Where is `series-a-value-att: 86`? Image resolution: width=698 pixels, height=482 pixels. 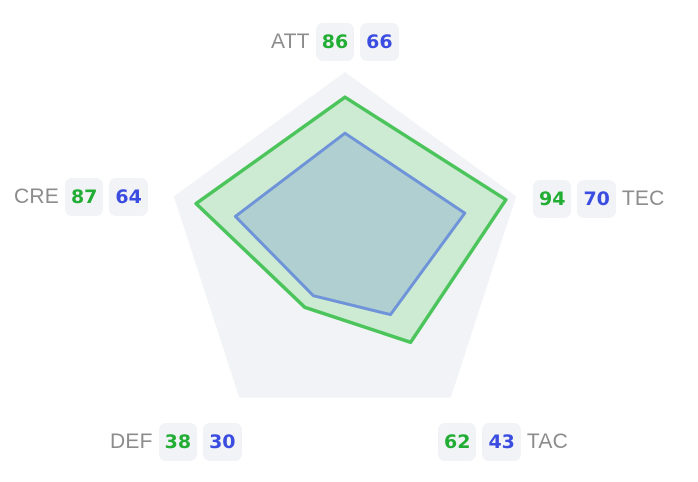 series-a-value-att: 86 is located at coordinates (335, 42).